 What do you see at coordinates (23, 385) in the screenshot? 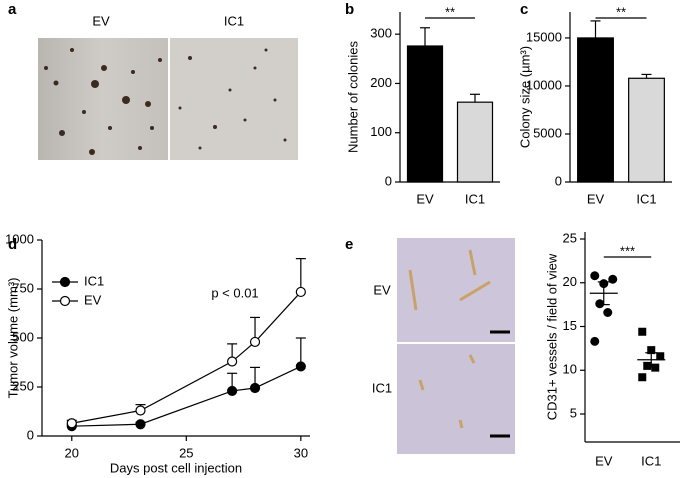
I see `y-tick-label: 250` at bounding box center [23, 385].